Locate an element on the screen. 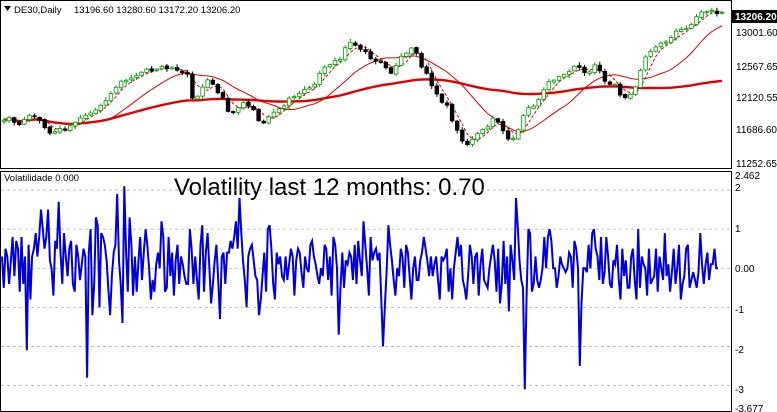 This screenshot has width=777, height=412. indicator-tick: -1 is located at coordinates (739, 310).